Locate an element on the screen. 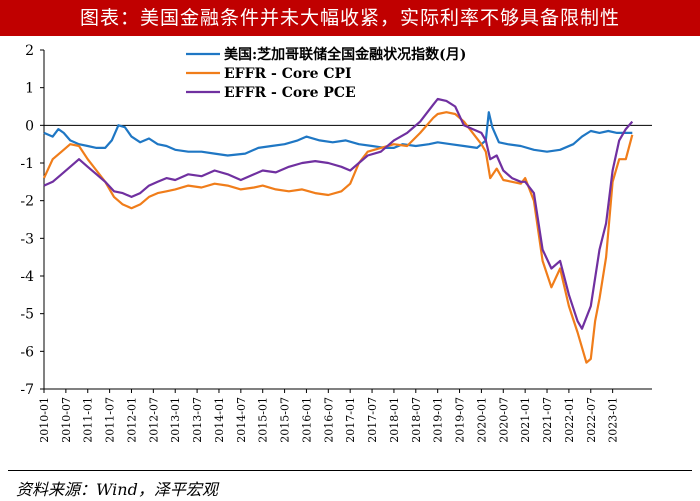 This screenshot has height=501, width=700. x-tick-label: 2021-07 is located at coordinates (547, 420).